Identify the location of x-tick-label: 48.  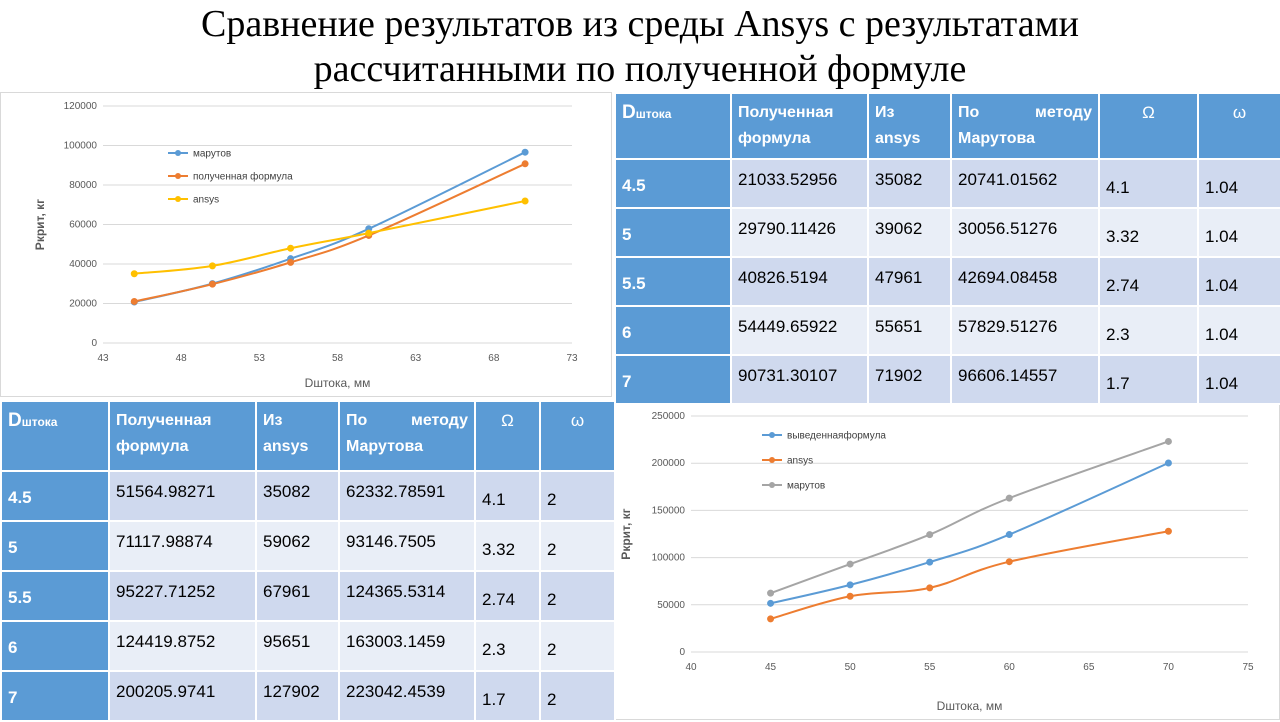
(182, 358).